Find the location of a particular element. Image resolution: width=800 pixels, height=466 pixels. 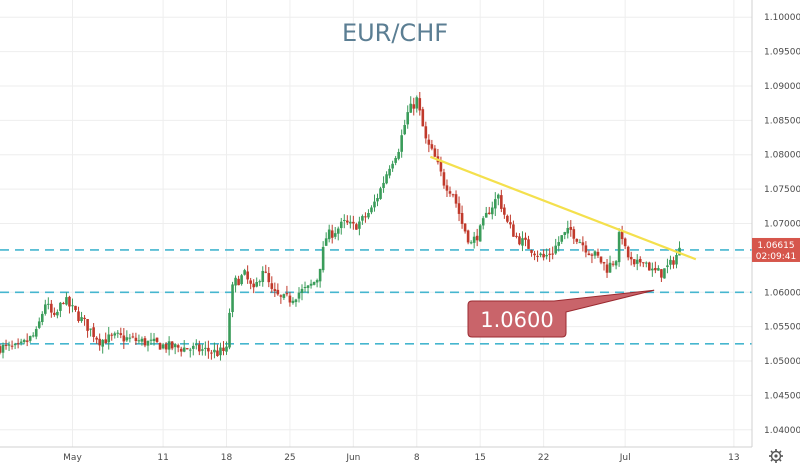

trendline is located at coordinates (563, 208).